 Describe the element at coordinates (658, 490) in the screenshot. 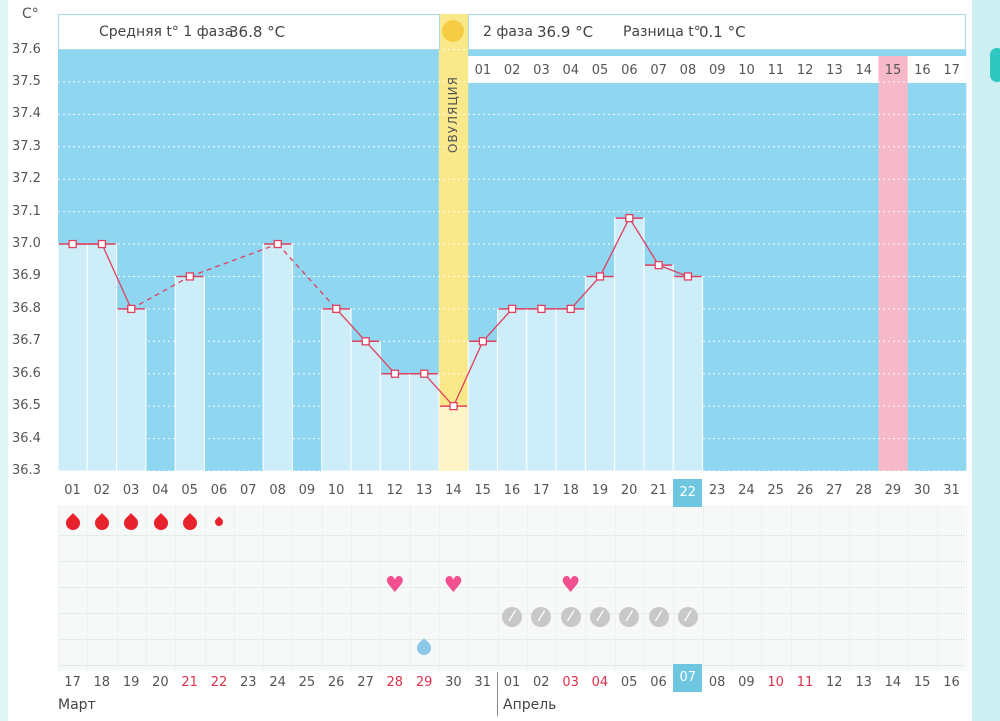

I see `cycle-day-label: 21` at that location.